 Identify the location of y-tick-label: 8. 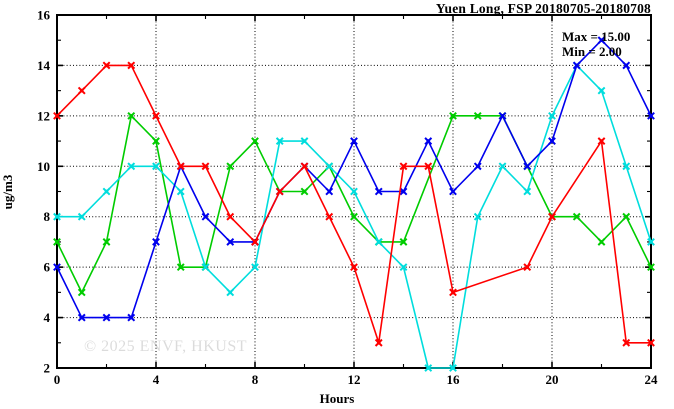
(47, 216).